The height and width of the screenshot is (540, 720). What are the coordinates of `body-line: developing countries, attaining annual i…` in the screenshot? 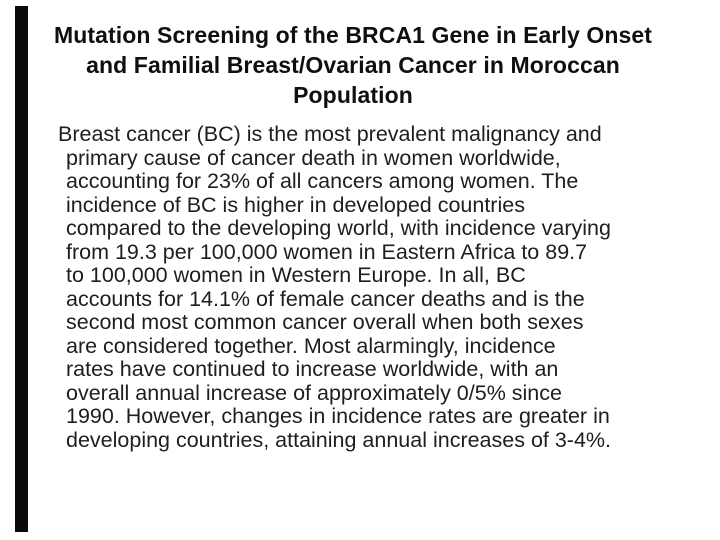 It's located at (339, 439).